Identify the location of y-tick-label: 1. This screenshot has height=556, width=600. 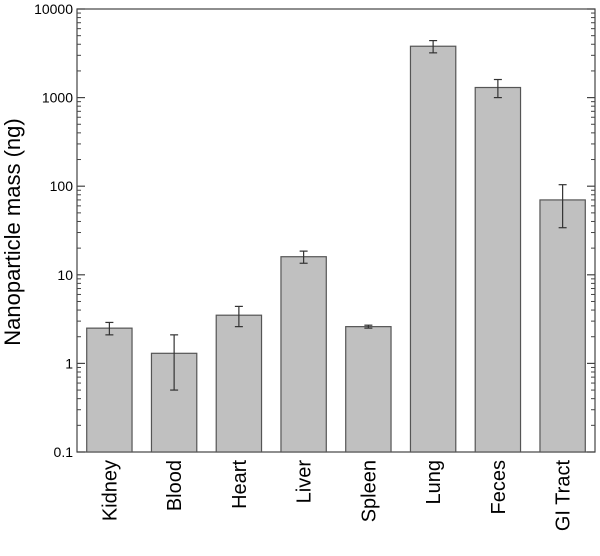
(69, 363).